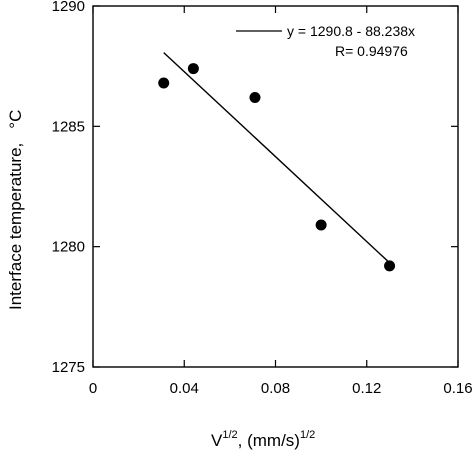 The width and height of the screenshot is (474, 460). Describe the element at coordinates (229, 435) in the screenshot. I see `x-axis-label-sup: 1/2` at that location.